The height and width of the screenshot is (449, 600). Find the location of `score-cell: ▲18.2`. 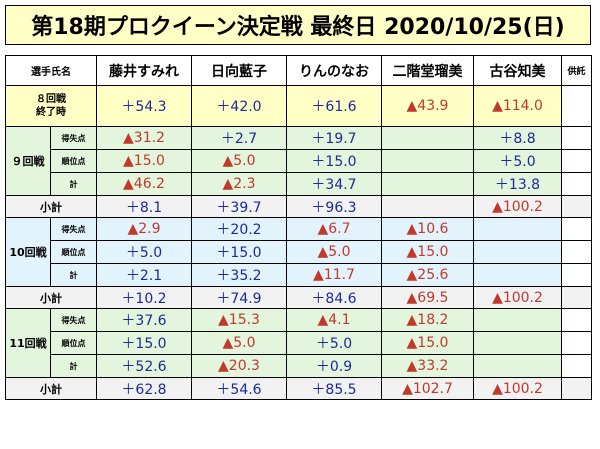

score-cell: ▲18.2 is located at coordinates (427, 320).